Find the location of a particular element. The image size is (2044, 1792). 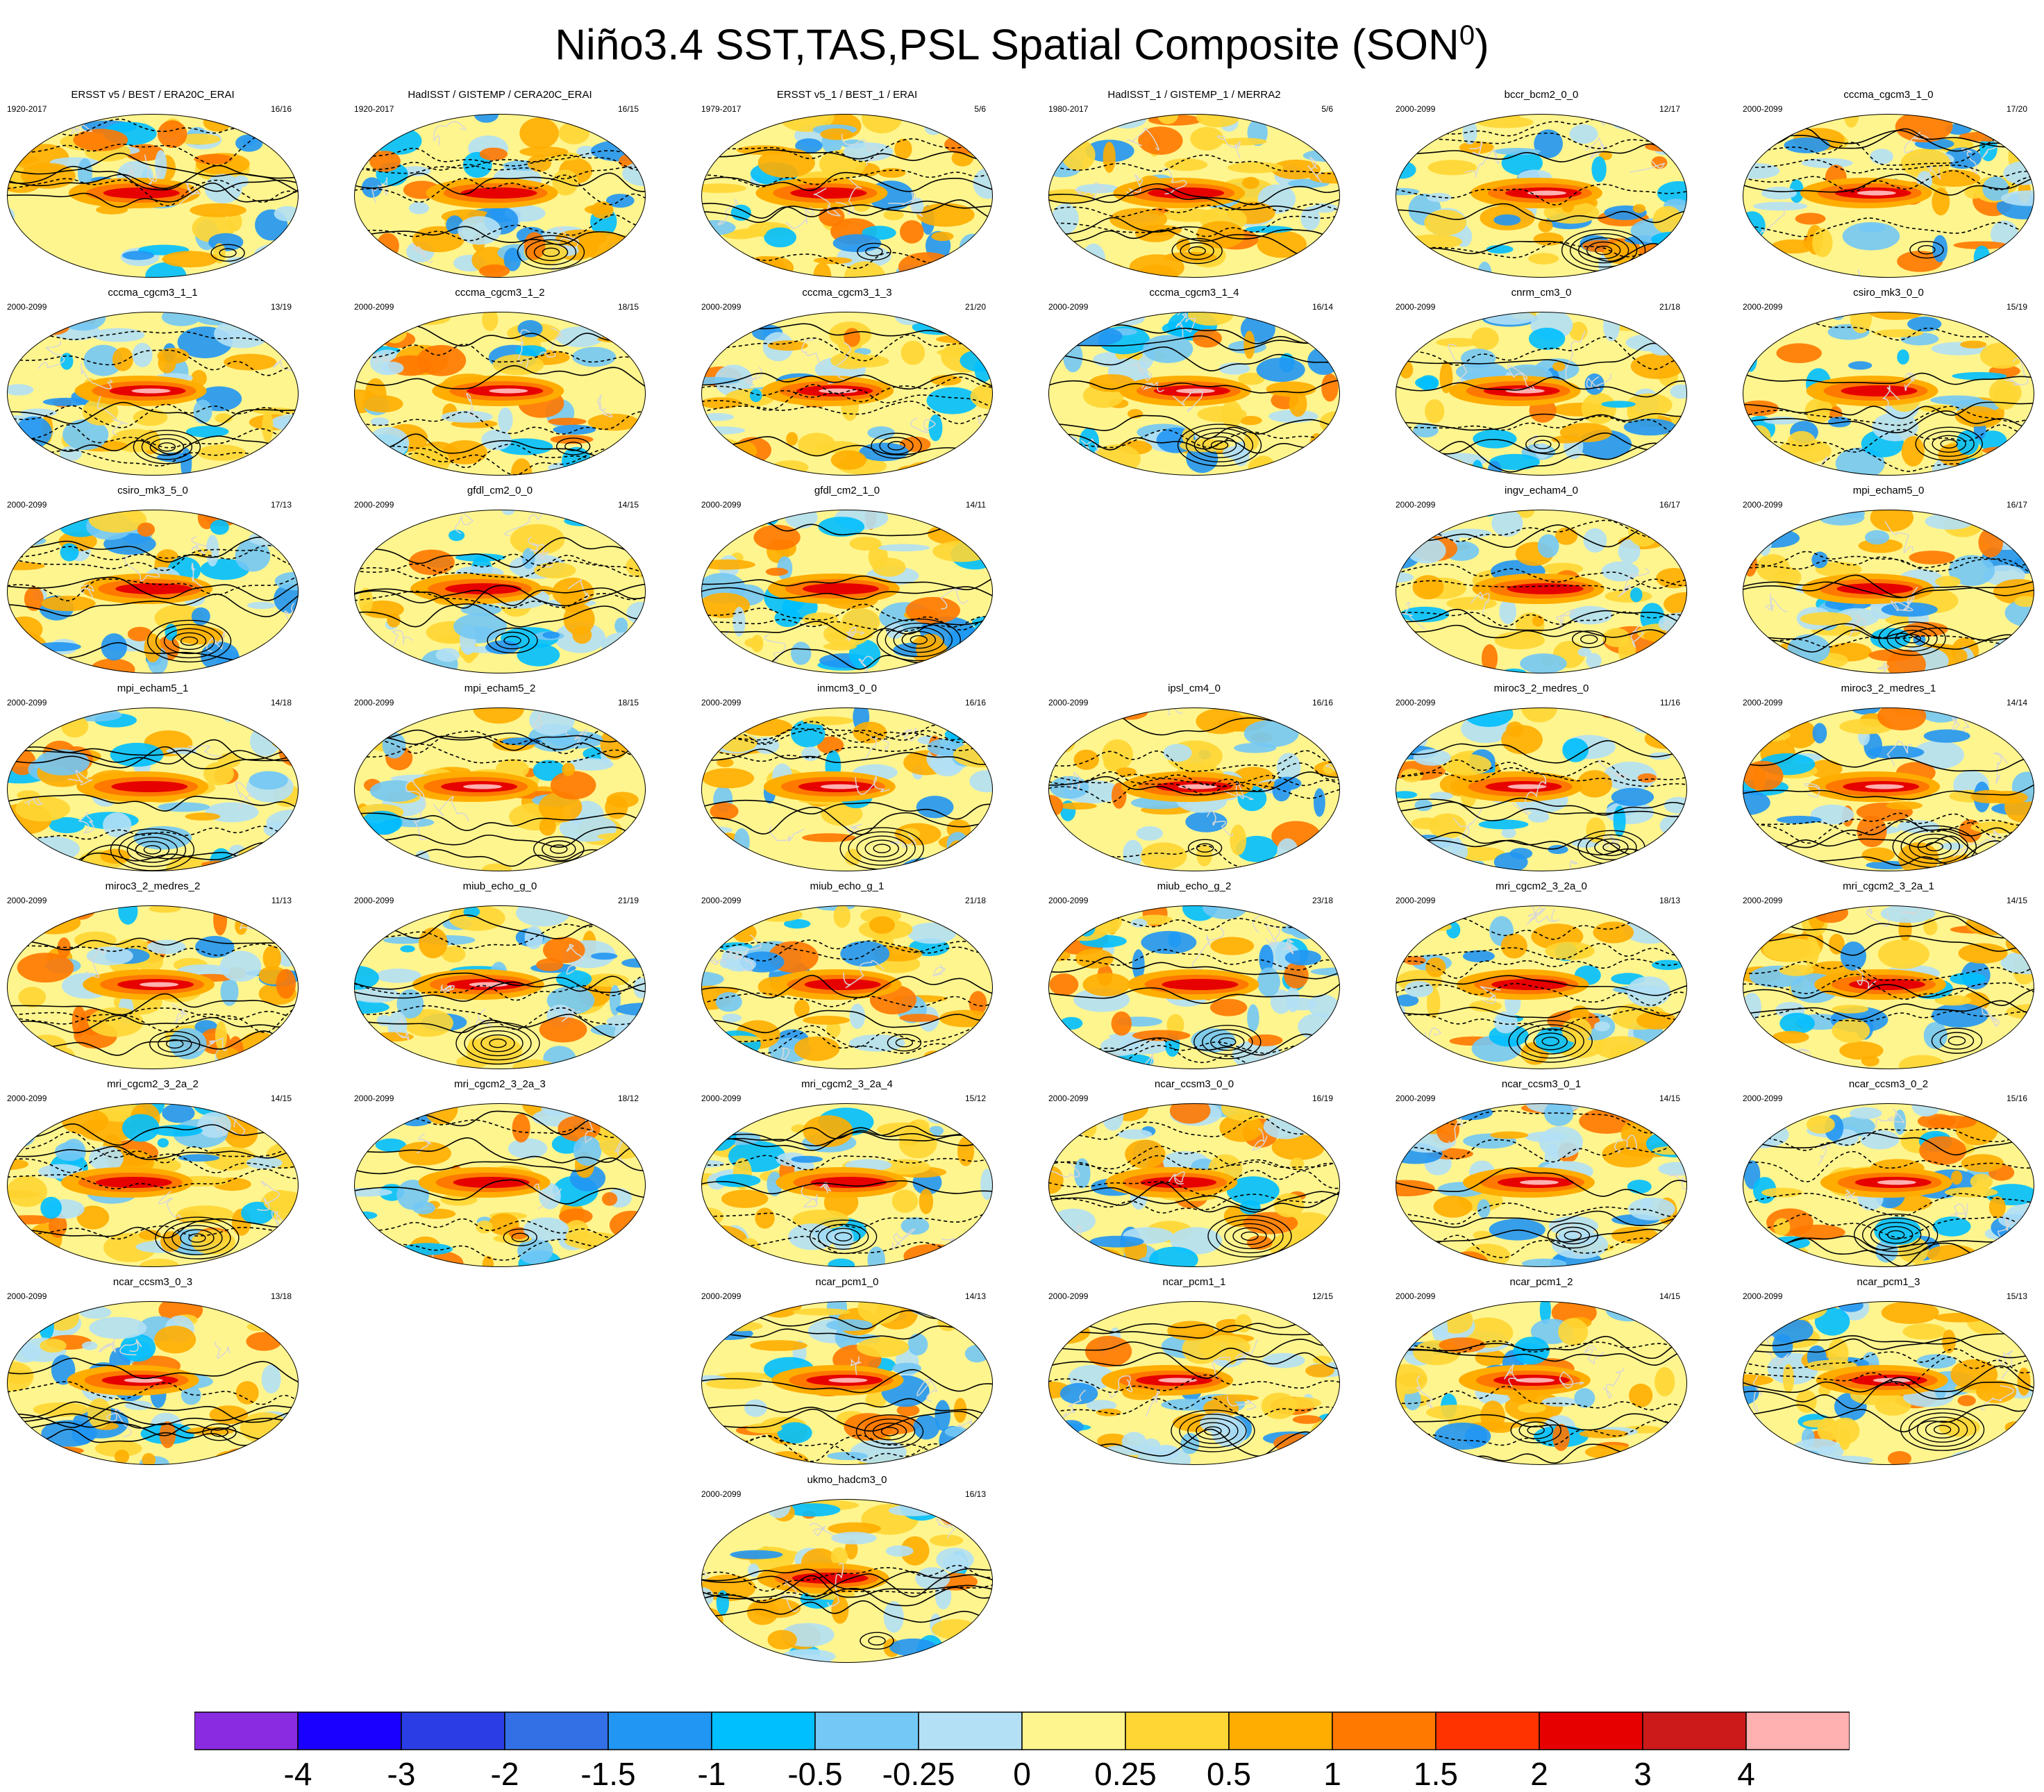

map-panel: cccma_cgcm3_1_1 2000-2099 13/19 is located at coordinates (152, 384).